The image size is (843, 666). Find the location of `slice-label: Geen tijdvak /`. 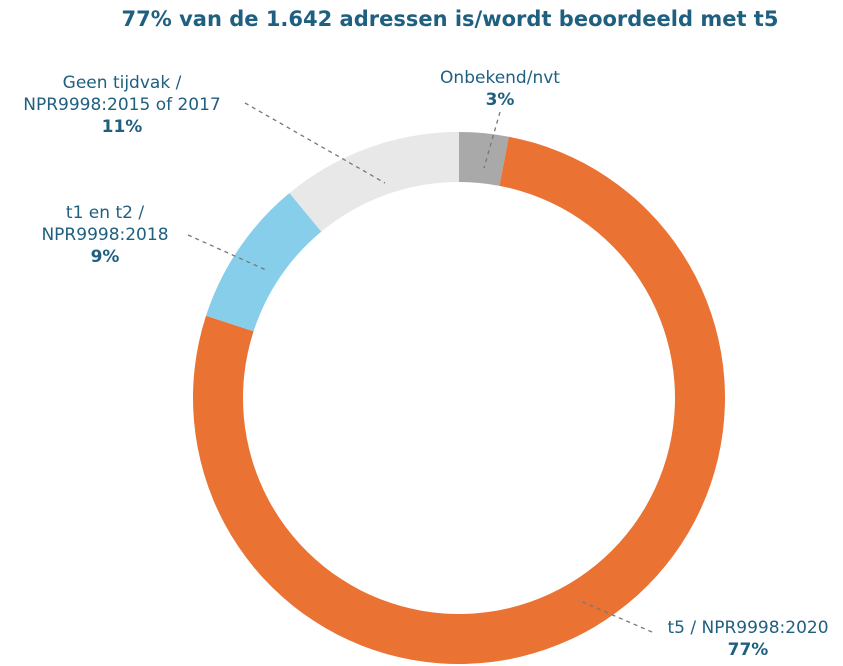

slice-label: Geen tijdvak / is located at coordinates (122, 83).